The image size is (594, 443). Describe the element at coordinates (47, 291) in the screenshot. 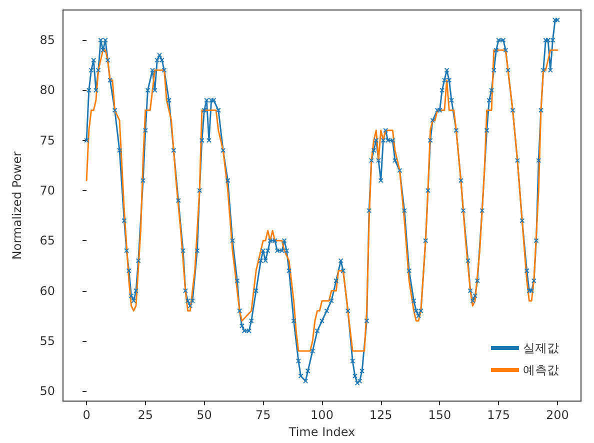

I see `y-tick-label: 60` at that location.